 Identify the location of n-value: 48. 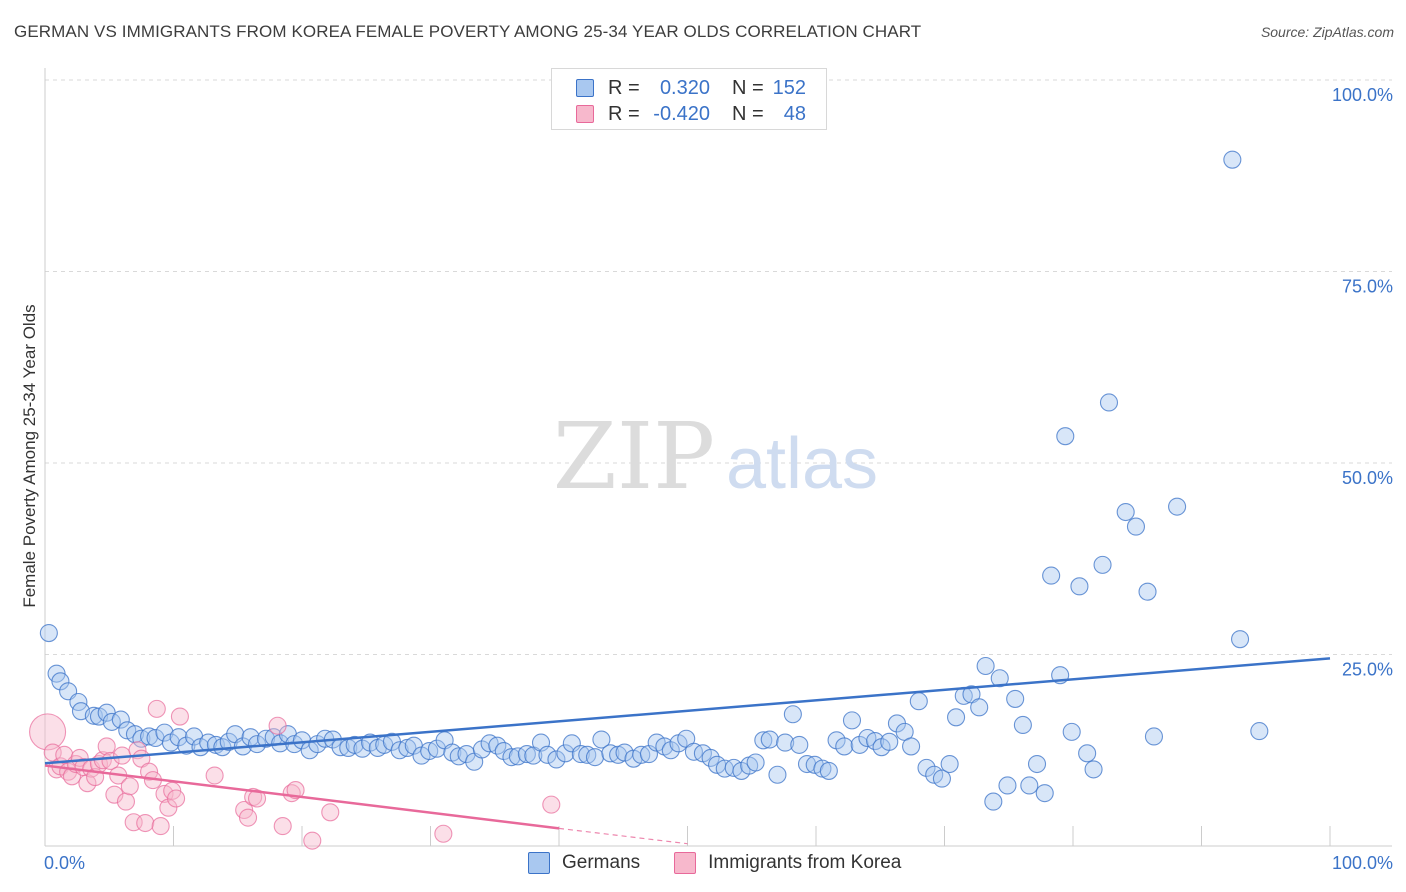
(794, 113).